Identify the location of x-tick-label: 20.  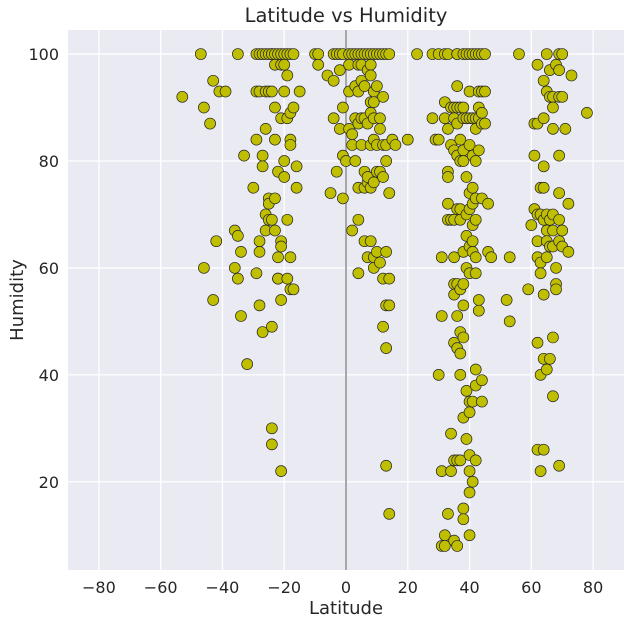
(408, 587).